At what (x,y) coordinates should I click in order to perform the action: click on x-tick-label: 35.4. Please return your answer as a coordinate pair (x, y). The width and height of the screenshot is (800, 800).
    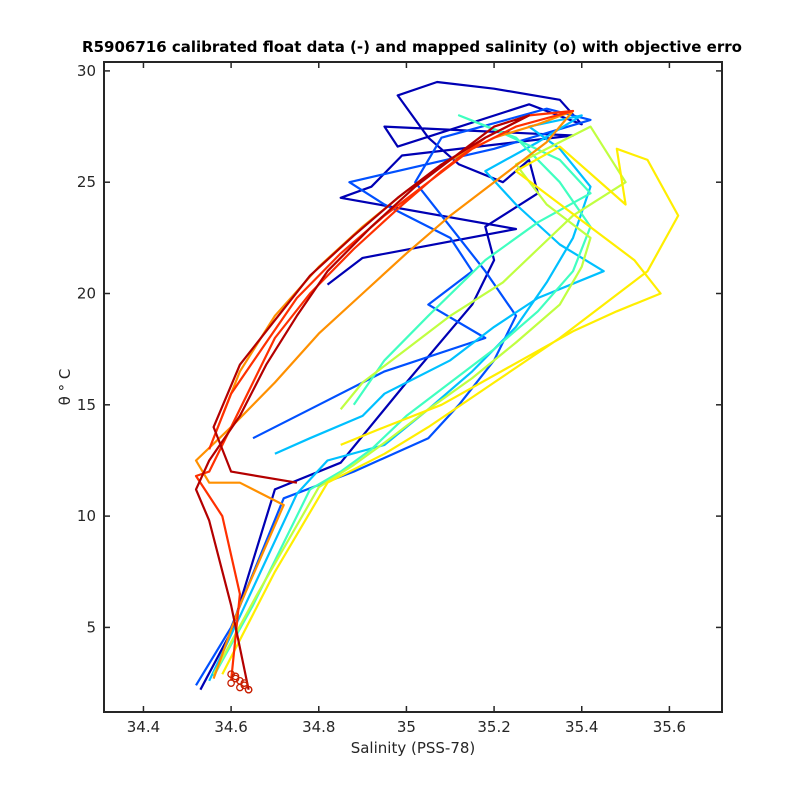
    Looking at the image, I should click on (581, 727).